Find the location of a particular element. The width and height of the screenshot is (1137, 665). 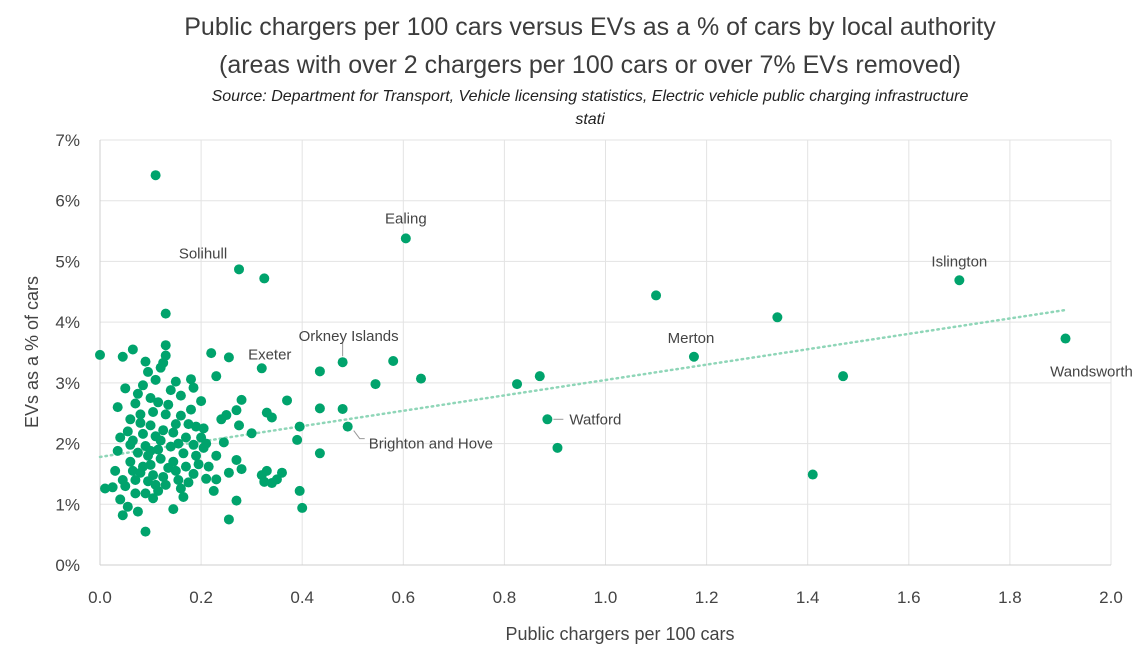

x-tick-label: 1.8 is located at coordinates (1010, 597).